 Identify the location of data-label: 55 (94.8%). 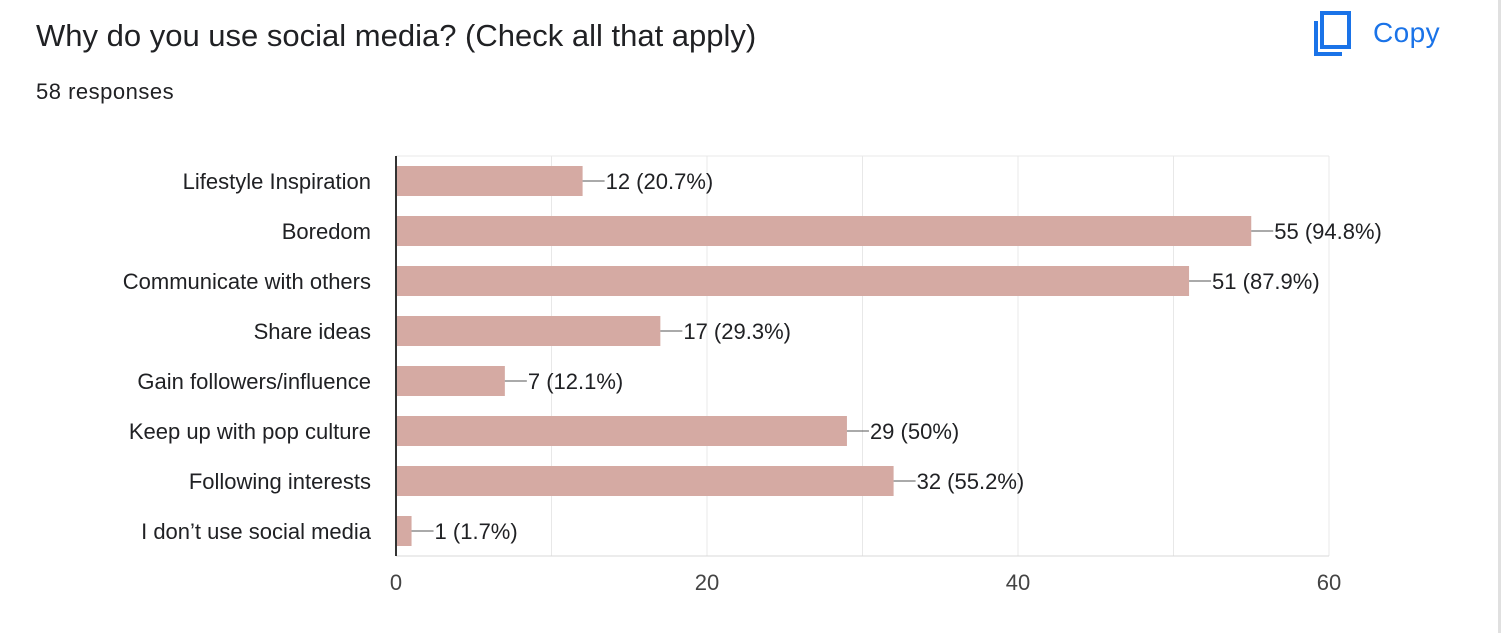
(1328, 231).